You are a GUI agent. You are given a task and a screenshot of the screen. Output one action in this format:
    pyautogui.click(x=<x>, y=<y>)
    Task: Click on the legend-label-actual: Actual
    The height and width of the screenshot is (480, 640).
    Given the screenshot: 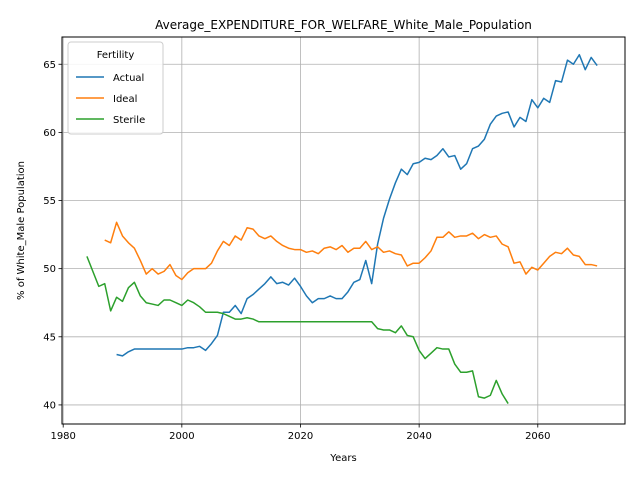 What is the action you would take?
    pyautogui.click(x=128, y=78)
    